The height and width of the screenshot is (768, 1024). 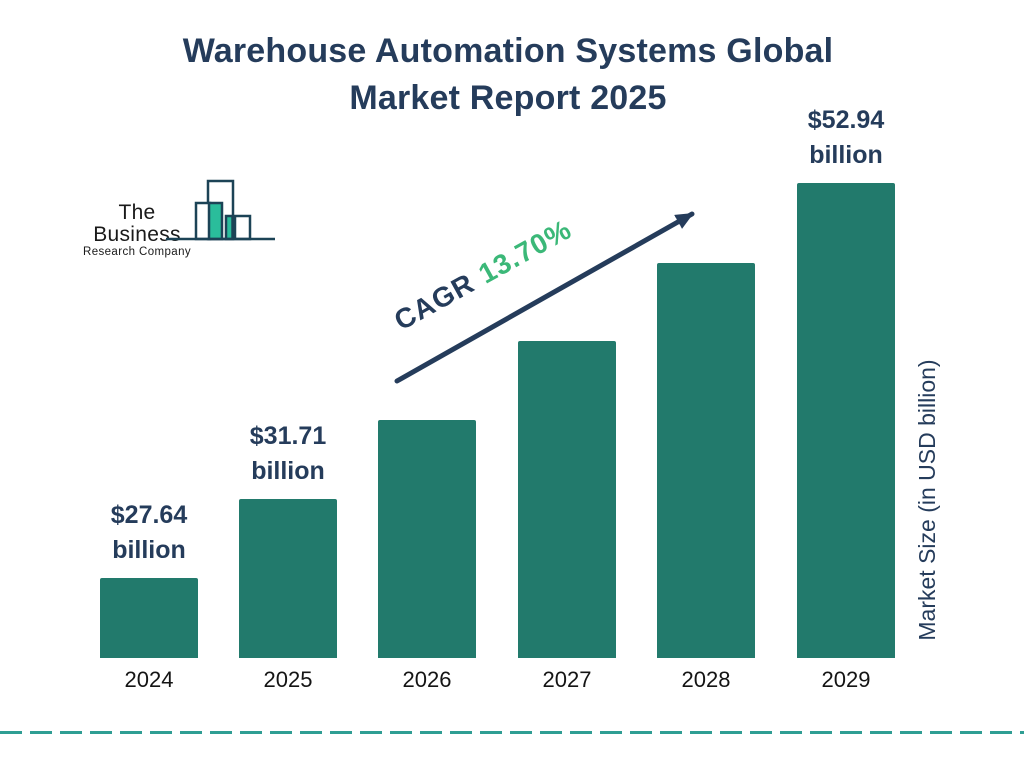 What do you see at coordinates (215, 221) in the screenshot?
I see `logo-teal-bar` at bounding box center [215, 221].